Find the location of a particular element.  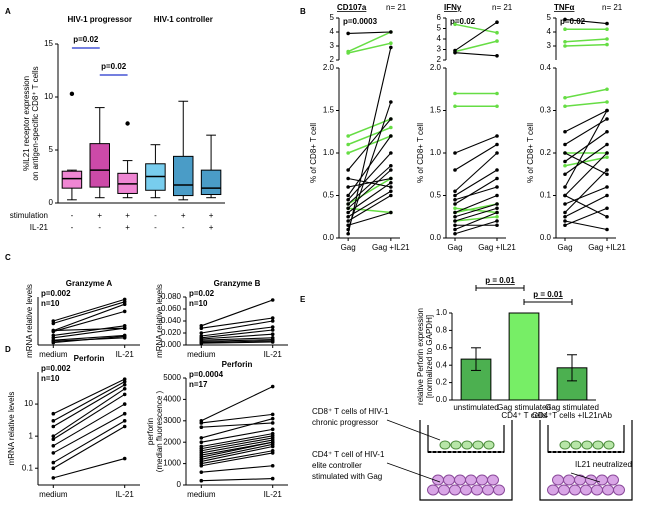

panel-title: Granzyme A is located at coordinates (89, 283).